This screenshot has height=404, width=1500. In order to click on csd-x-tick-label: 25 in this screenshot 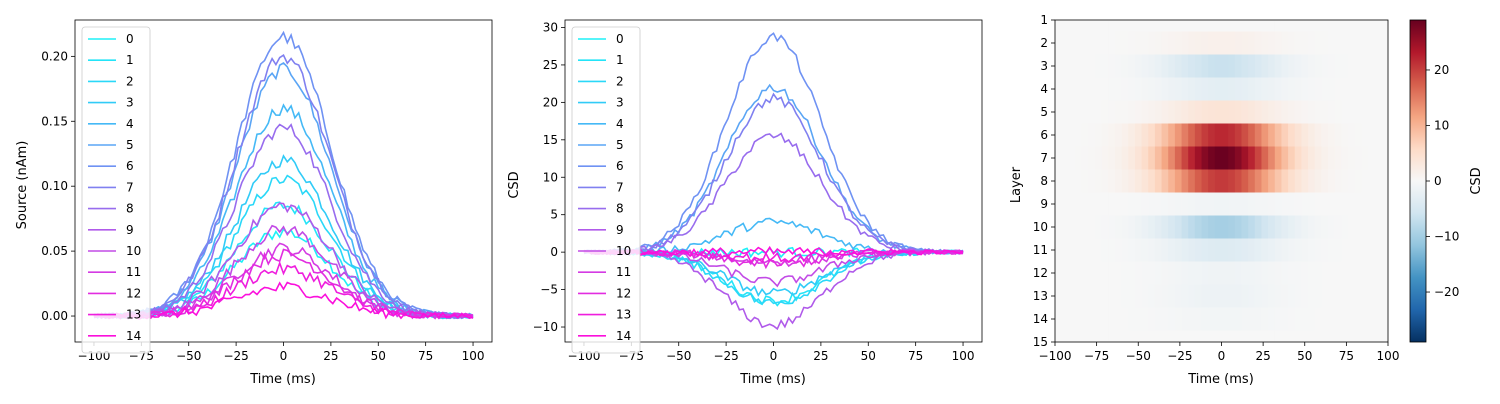, I will do `click(820, 356)`.